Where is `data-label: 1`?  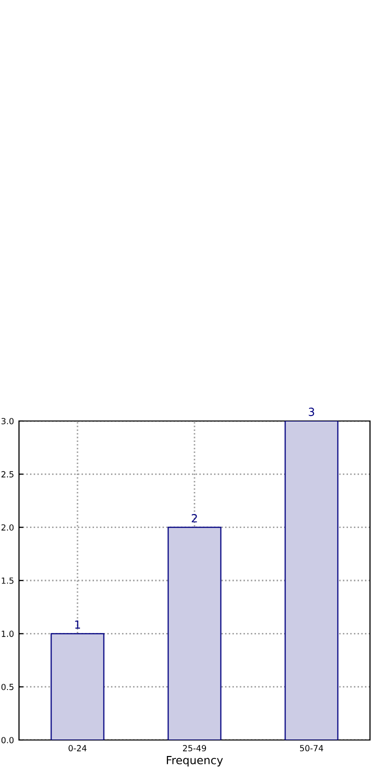
data-label: 1 is located at coordinates (77, 624).